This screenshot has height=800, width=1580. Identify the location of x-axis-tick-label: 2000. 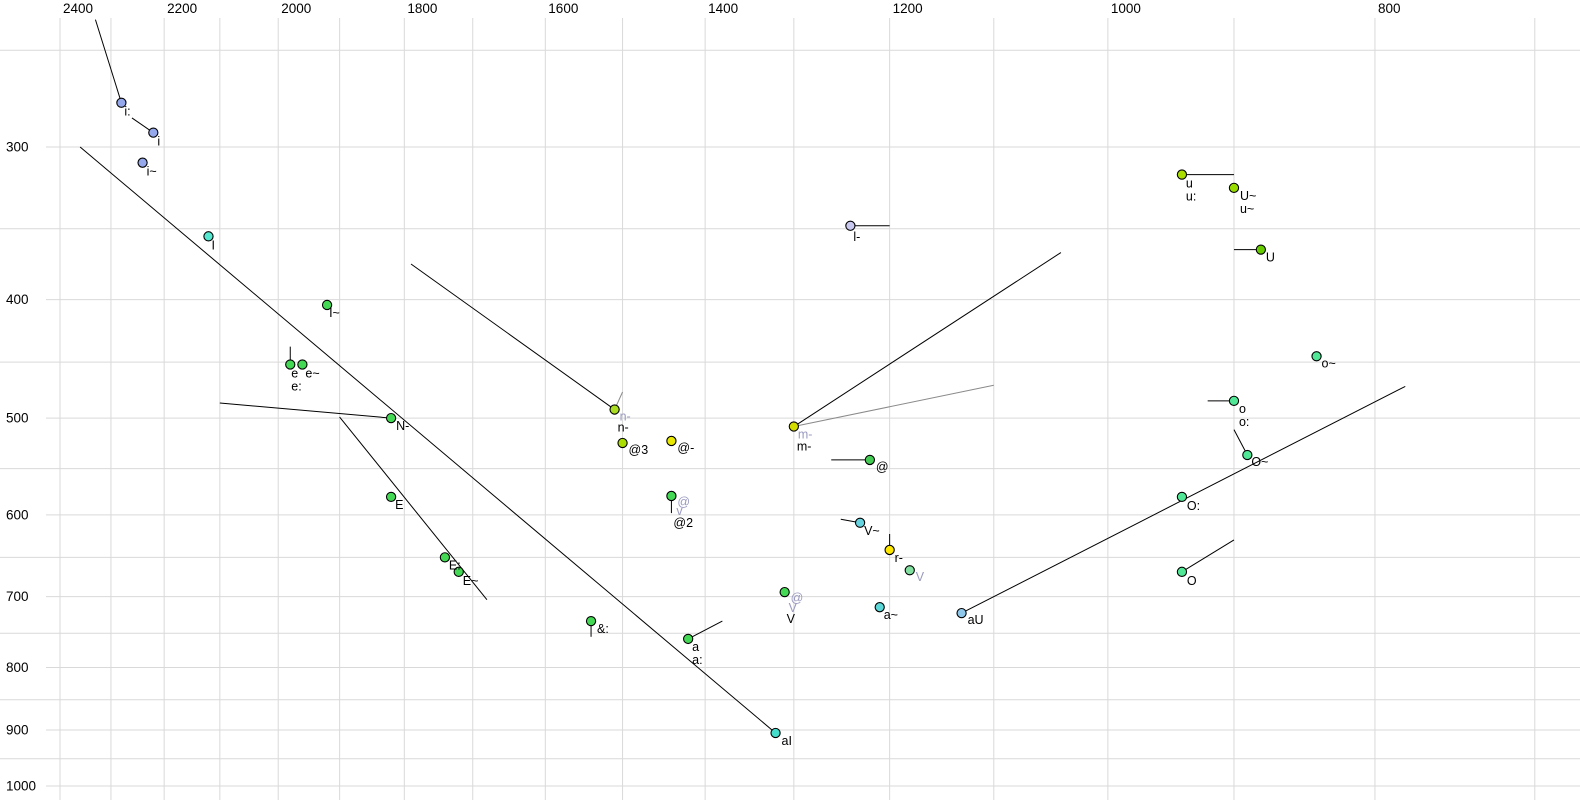
(296, 8).